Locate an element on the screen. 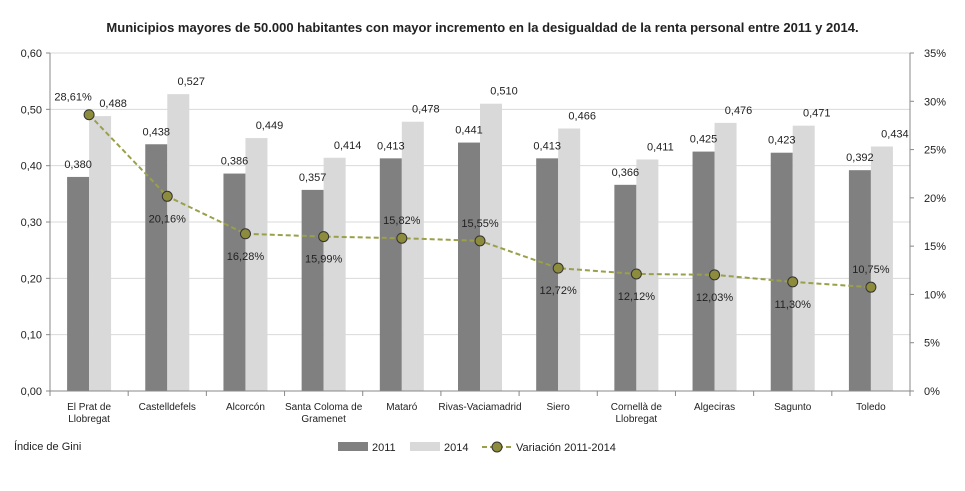  bar-2011-value-label: 0,425 is located at coordinates (704, 140).